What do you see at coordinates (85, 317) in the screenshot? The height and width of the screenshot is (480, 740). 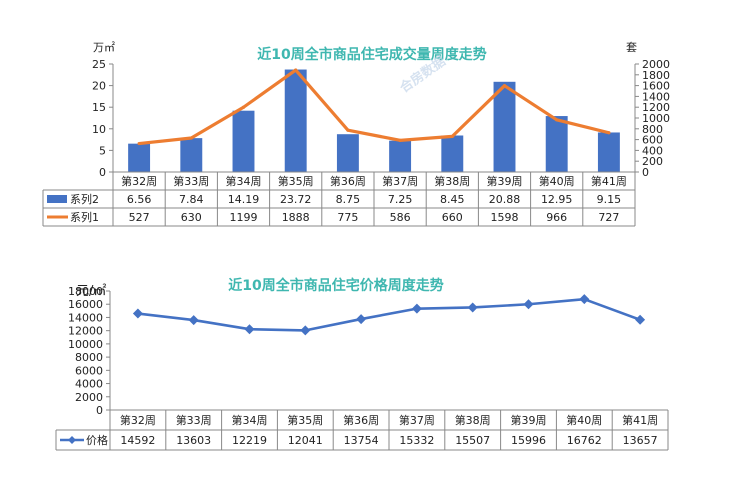 I see `chart2-tick-label: 14000` at bounding box center [85, 317].